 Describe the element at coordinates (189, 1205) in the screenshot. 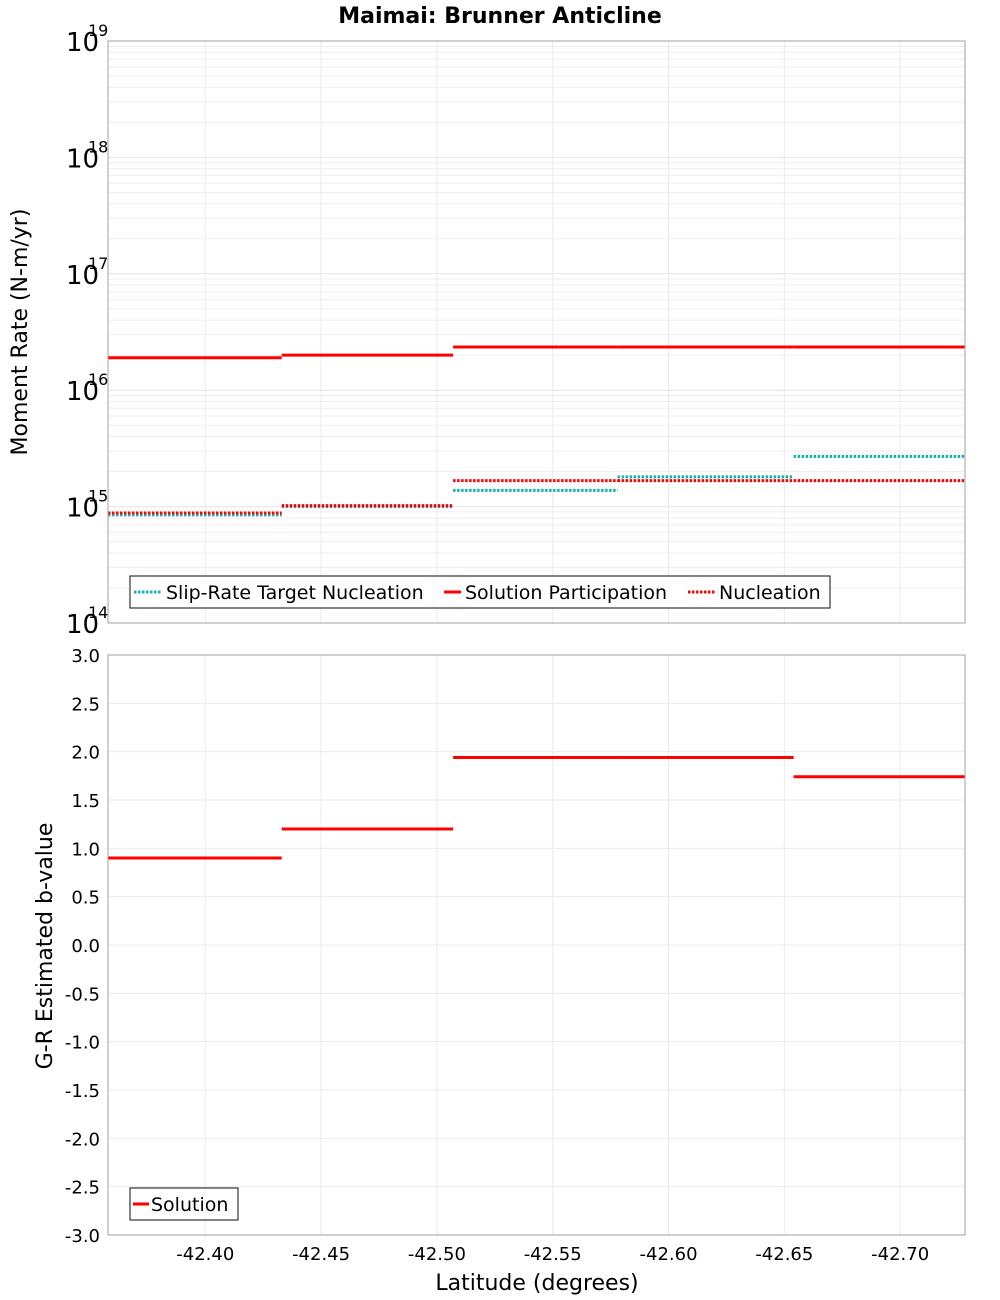

I see `legend-label: Solution` at that location.